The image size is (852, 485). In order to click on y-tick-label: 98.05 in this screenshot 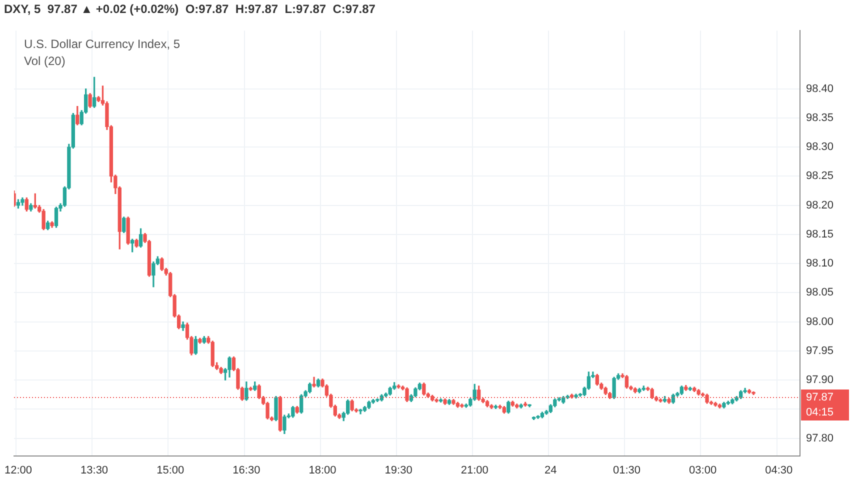, I will do `click(820, 292)`.